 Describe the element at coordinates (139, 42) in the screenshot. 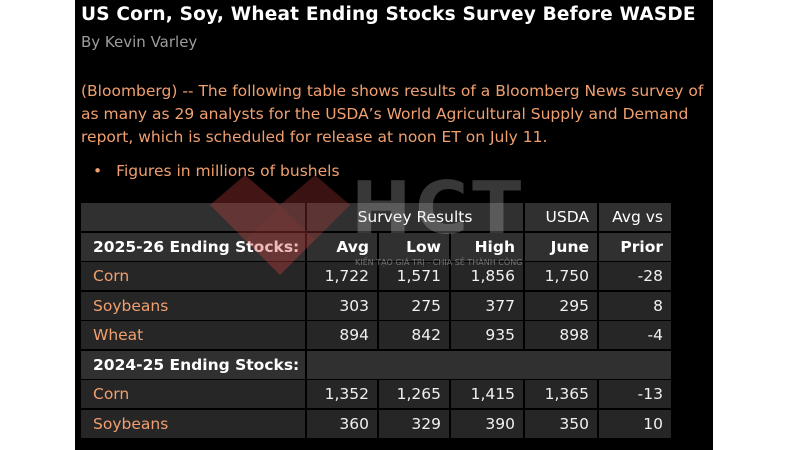

I see `article-byline: By Kevin Varley` at that location.